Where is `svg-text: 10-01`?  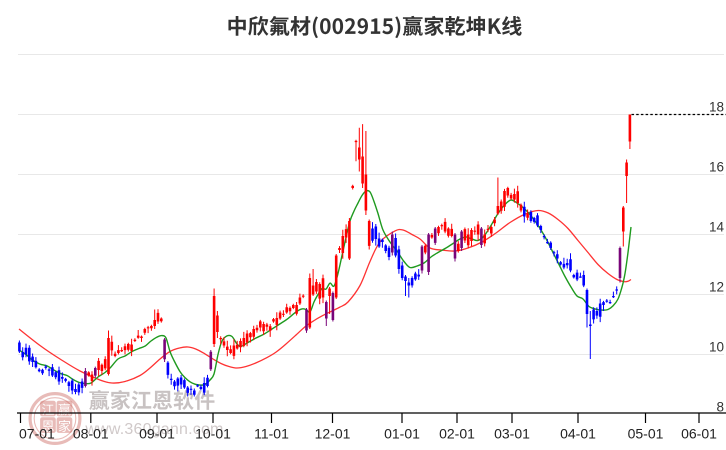
svg-text: 10-01 is located at coordinates (213, 434).